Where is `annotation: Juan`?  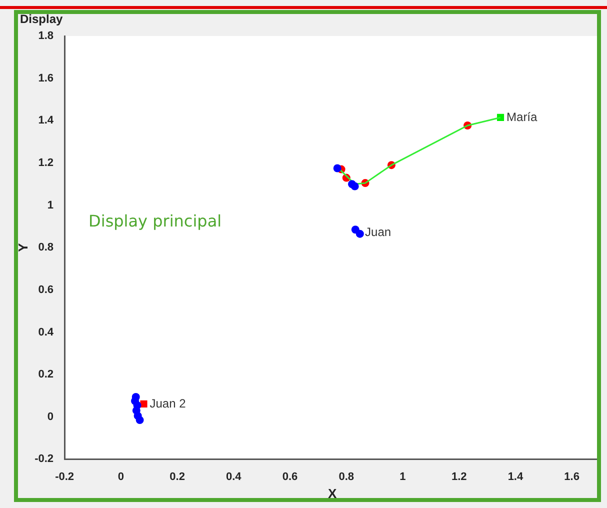 annotation: Juan is located at coordinates (378, 232).